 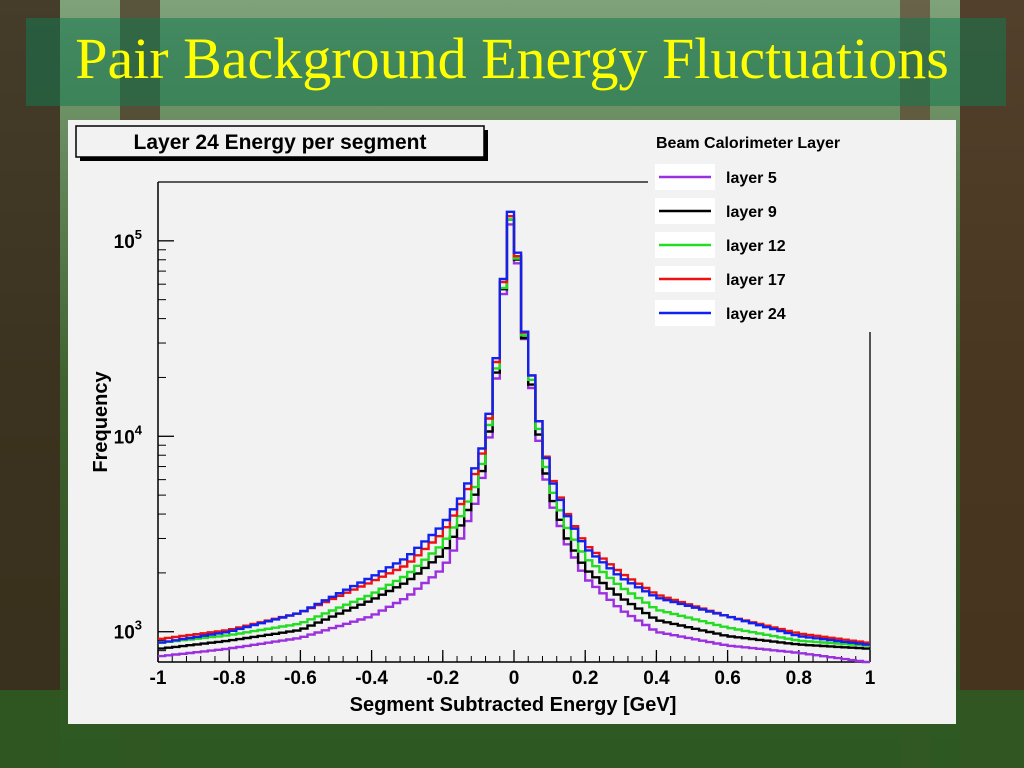 I want to click on x-tick-label: 0.8, so click(x=799, y=678).